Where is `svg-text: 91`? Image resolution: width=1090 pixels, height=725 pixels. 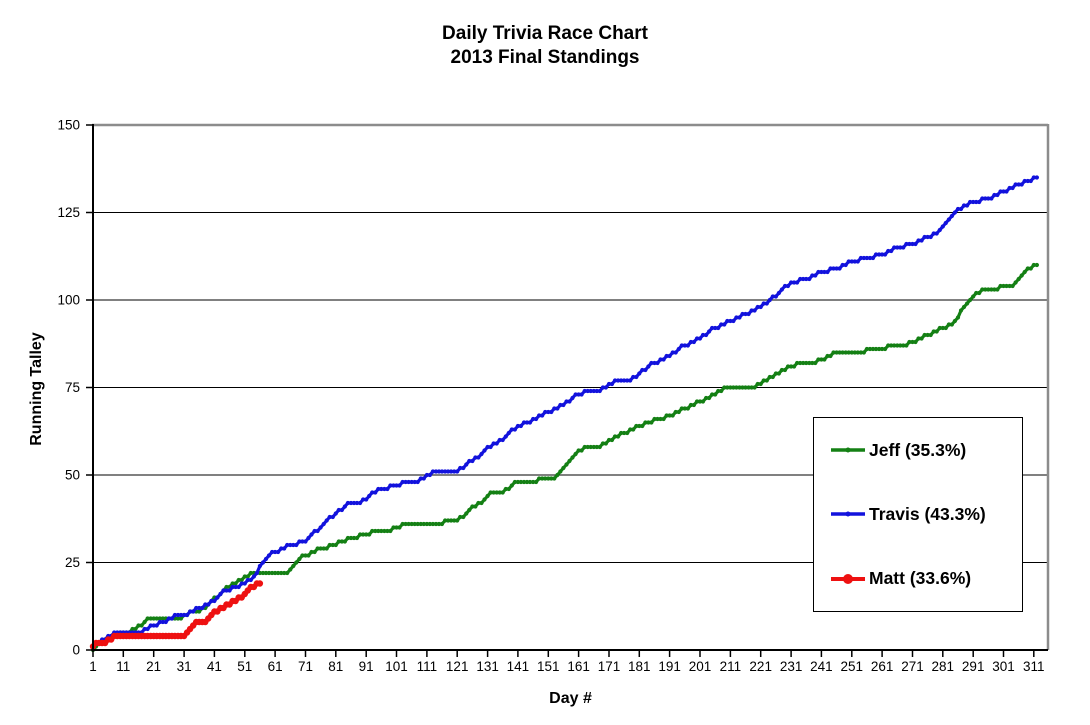
svg-text: 91 is located at coordinates (366, 666).